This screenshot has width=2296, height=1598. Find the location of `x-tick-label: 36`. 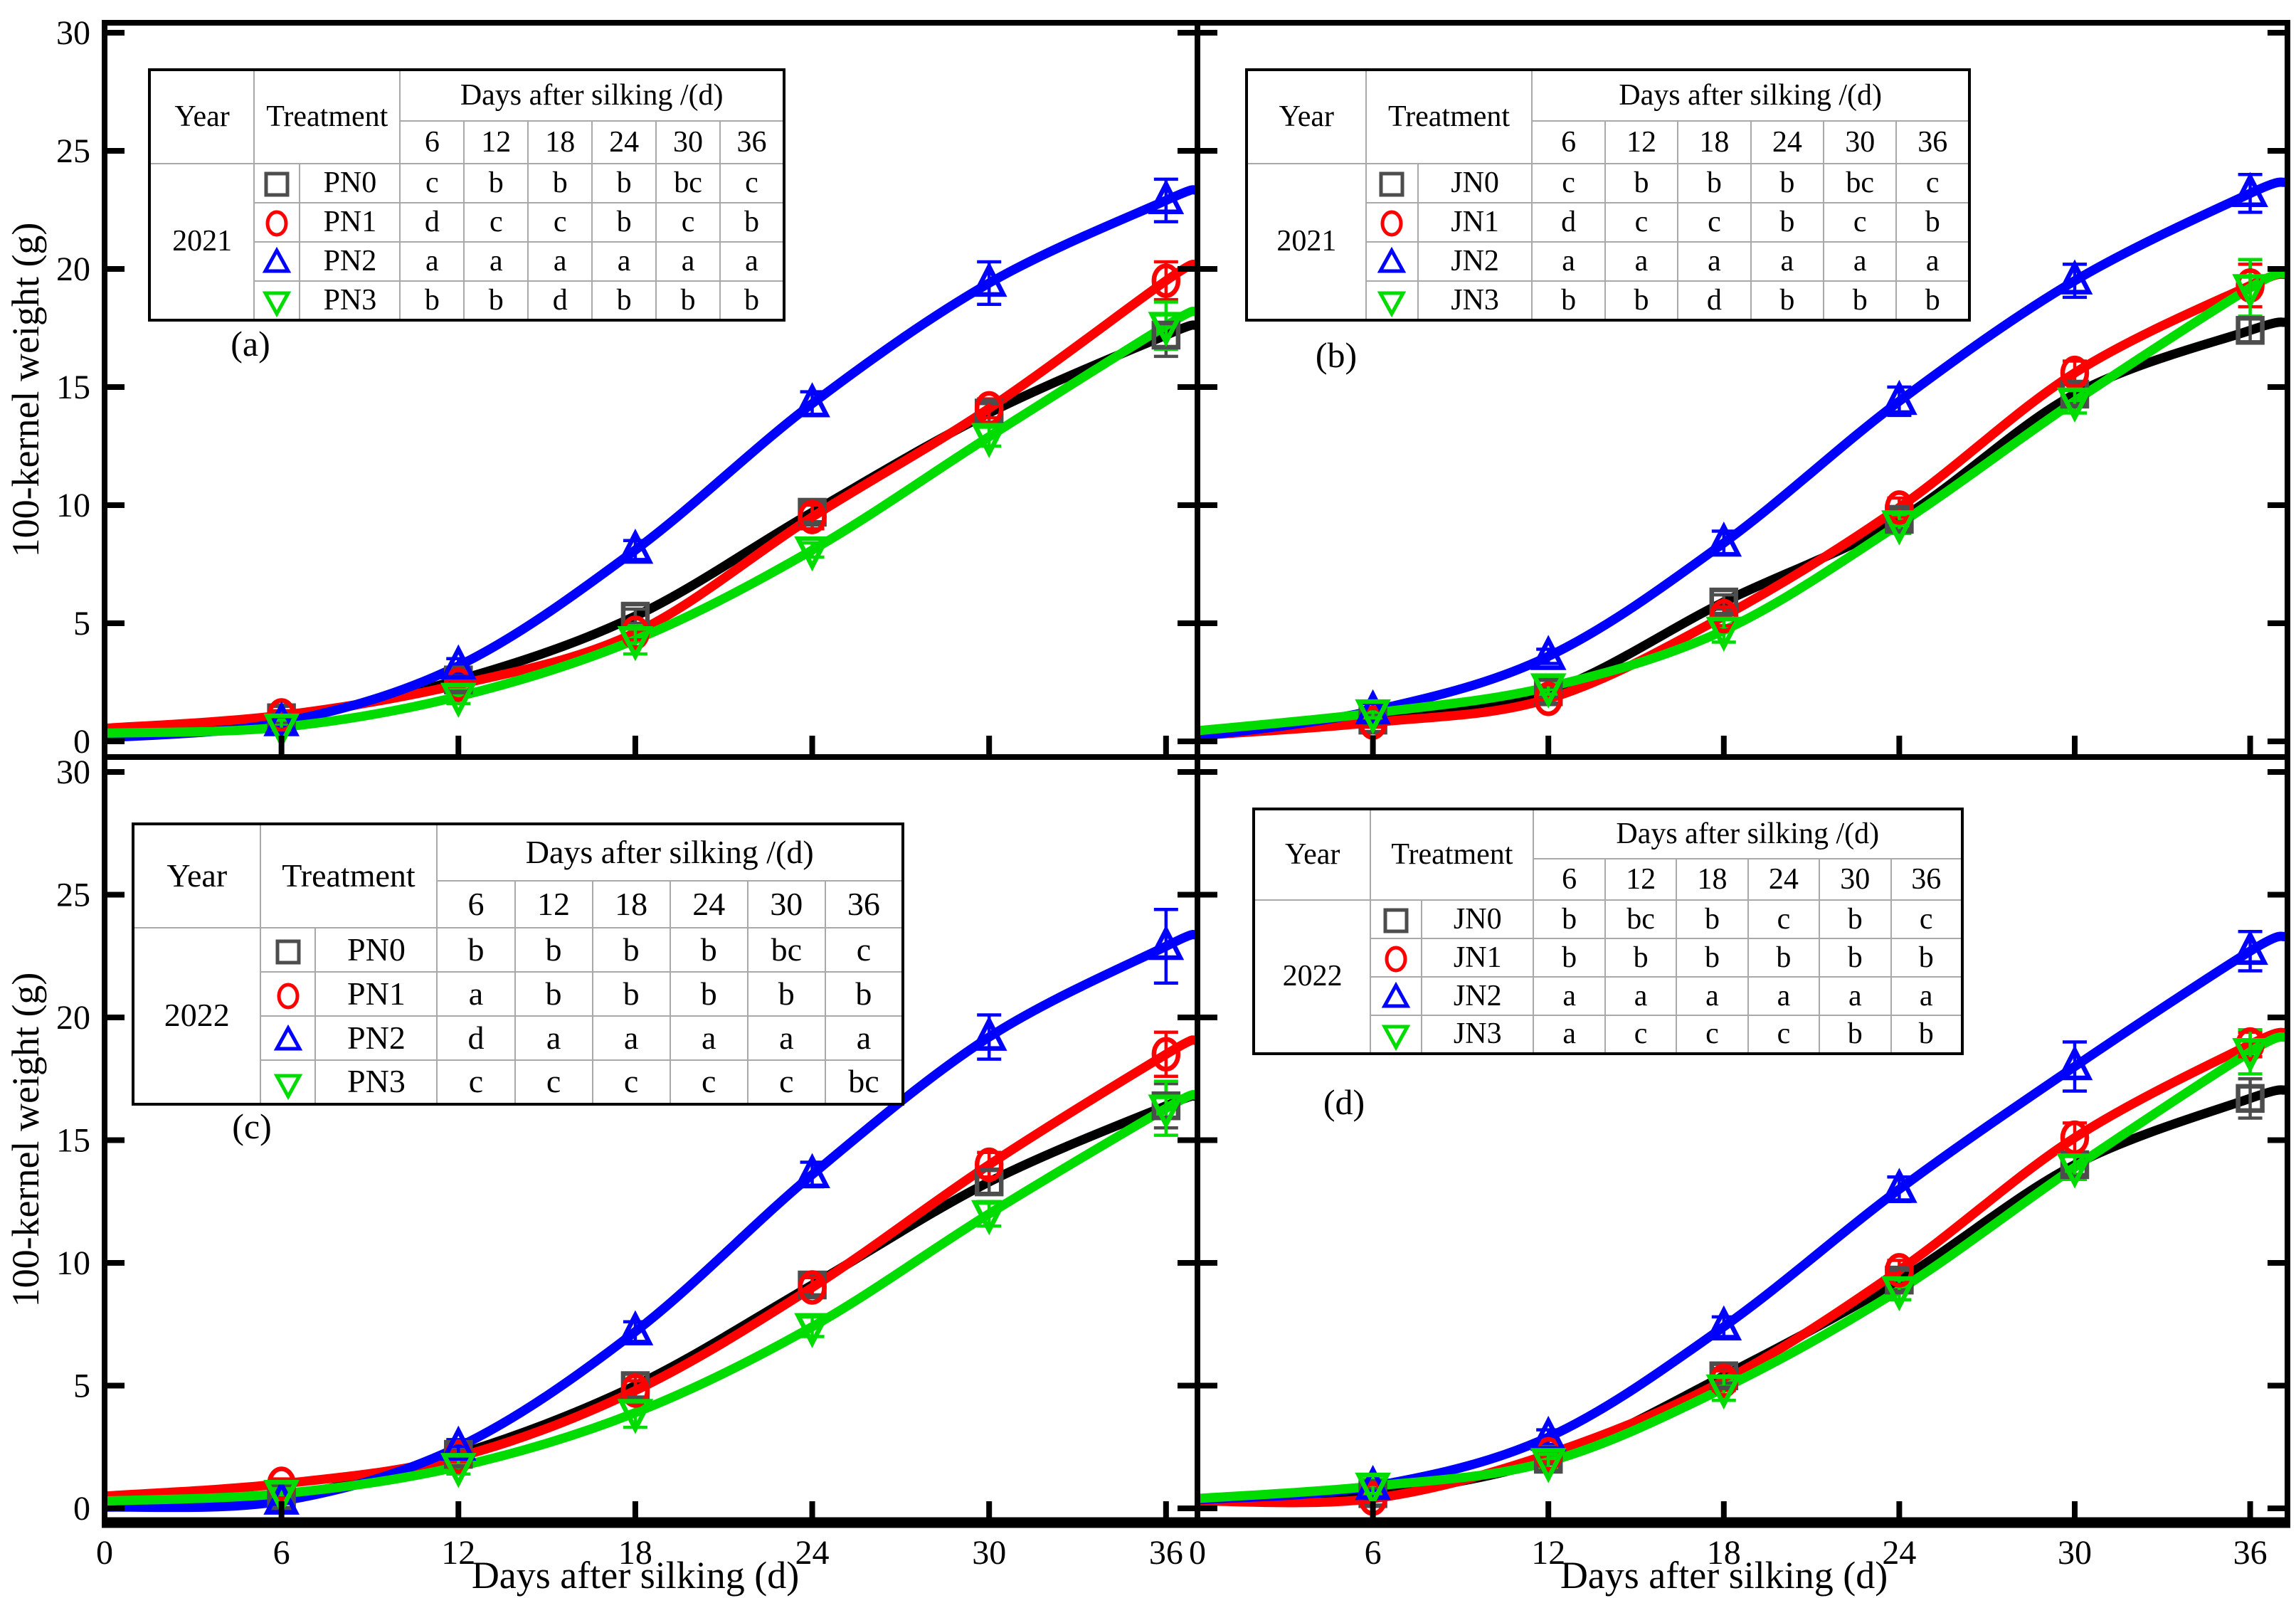

x-tick-label: 36 is located at coordinates (2250, 1553).